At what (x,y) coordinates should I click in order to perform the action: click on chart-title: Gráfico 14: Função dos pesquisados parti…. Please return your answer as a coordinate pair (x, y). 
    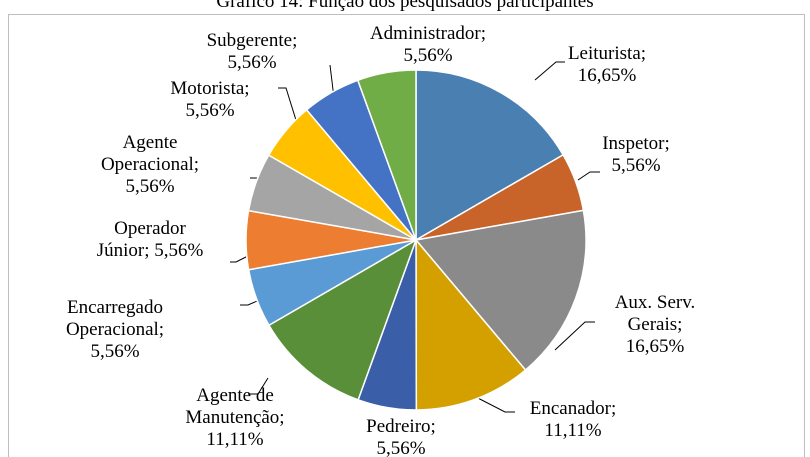
    Looking at the image, I should click on (405, 6).